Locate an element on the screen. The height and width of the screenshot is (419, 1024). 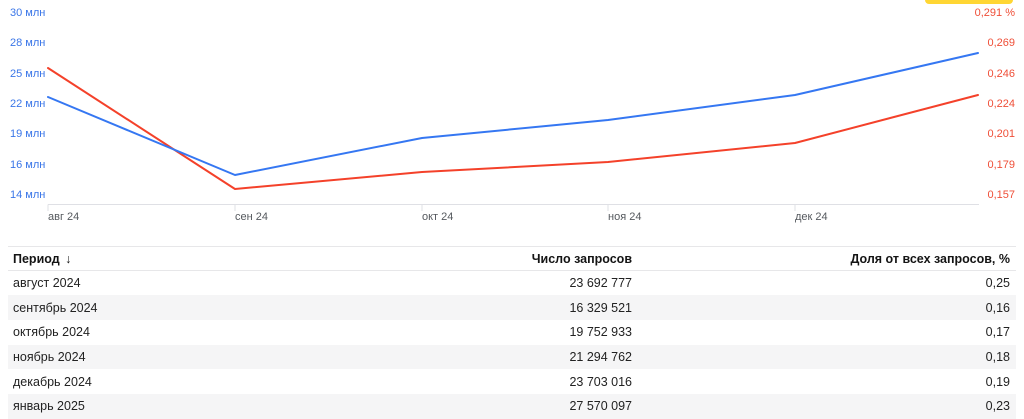
queries-cell: 21 294 762 is located at coordinates (600, 356).